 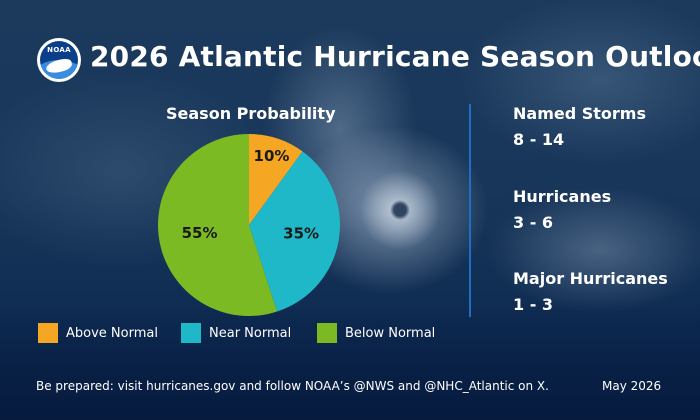 I want to click on noaa-logo-emblem: NOAA, so click(x=59, y=60).